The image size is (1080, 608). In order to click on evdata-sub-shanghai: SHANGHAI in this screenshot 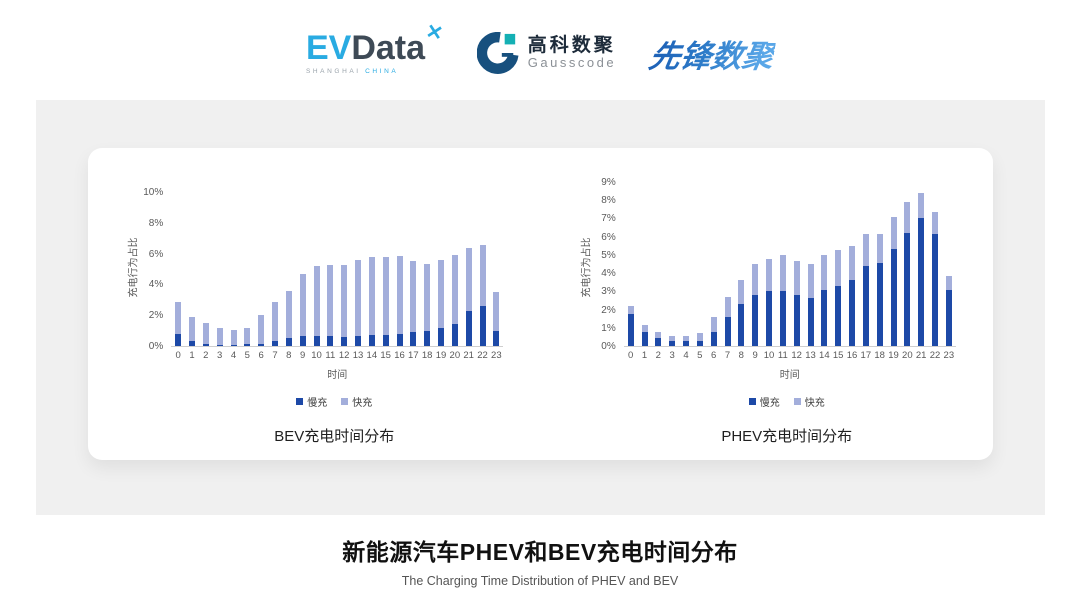, I will do `click(333, 71)`.